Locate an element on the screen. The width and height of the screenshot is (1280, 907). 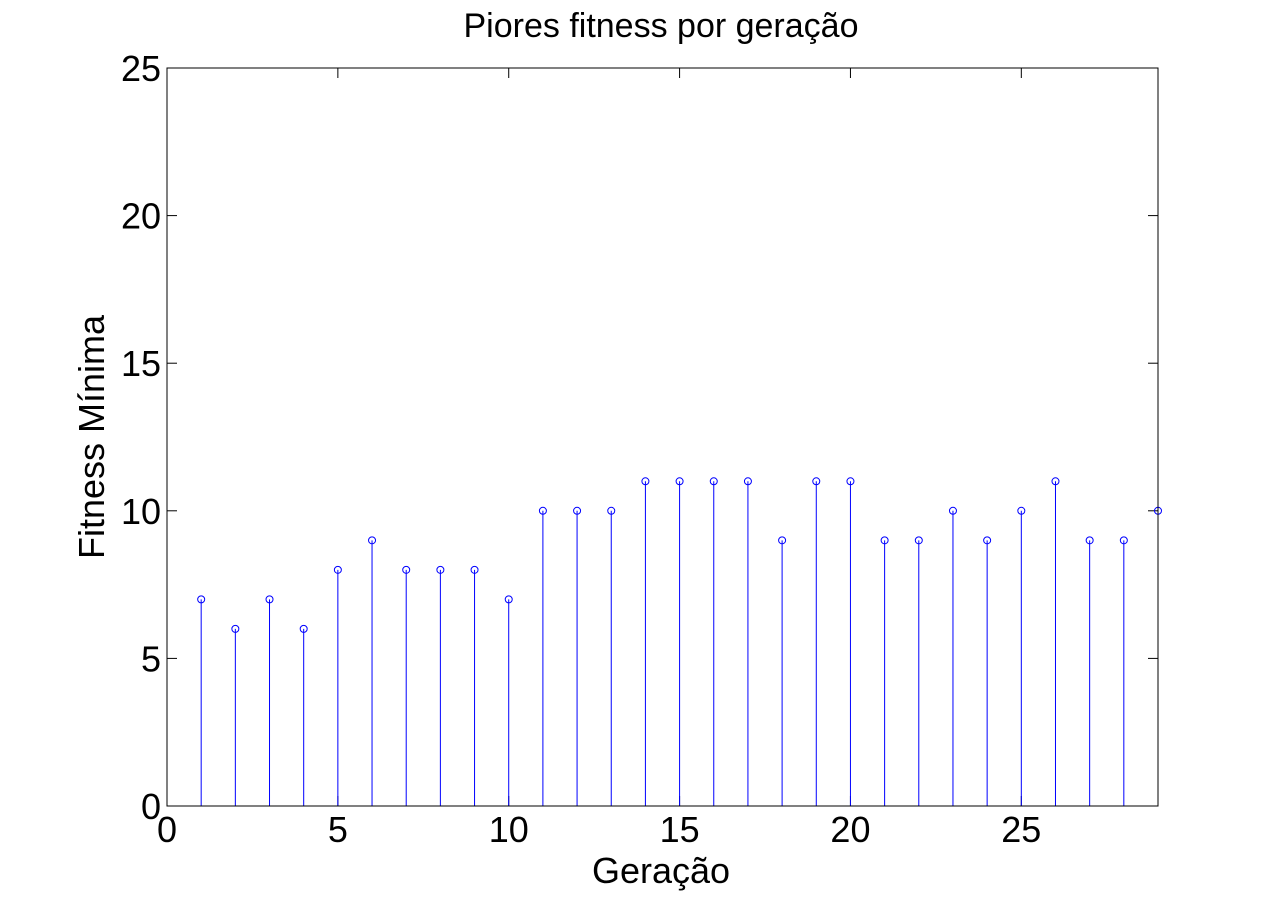
y-tick-label: 20 is located at coordinates (141, 216).